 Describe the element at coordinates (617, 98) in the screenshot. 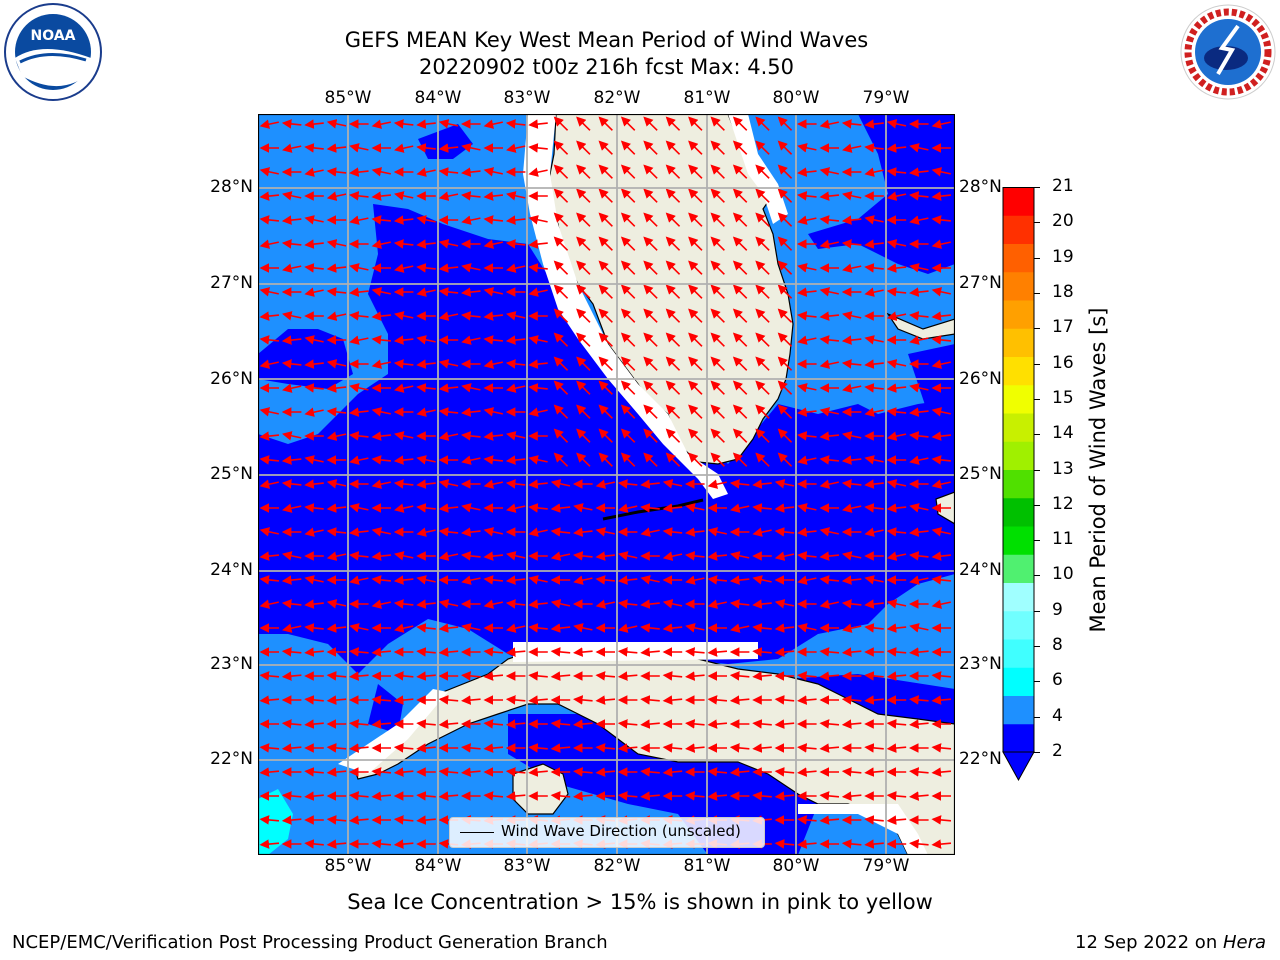

I see `lon-label-top: 82°W` at that location.